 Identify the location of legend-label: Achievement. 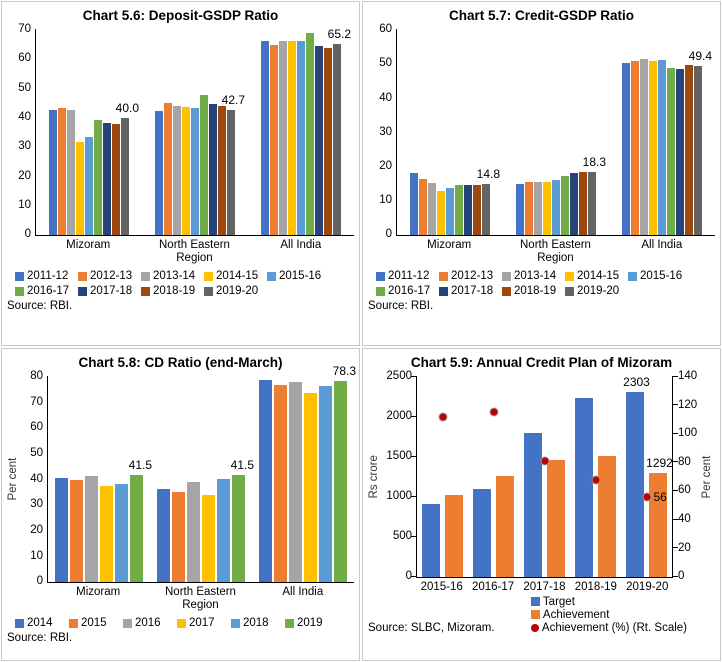
(576, 614).